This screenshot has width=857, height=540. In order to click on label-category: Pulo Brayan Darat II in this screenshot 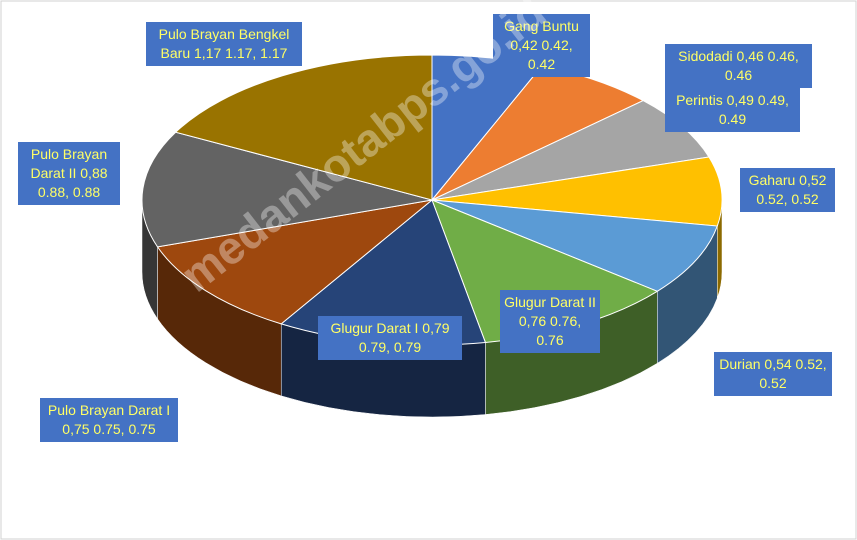, I will do `click(69, 163)`.